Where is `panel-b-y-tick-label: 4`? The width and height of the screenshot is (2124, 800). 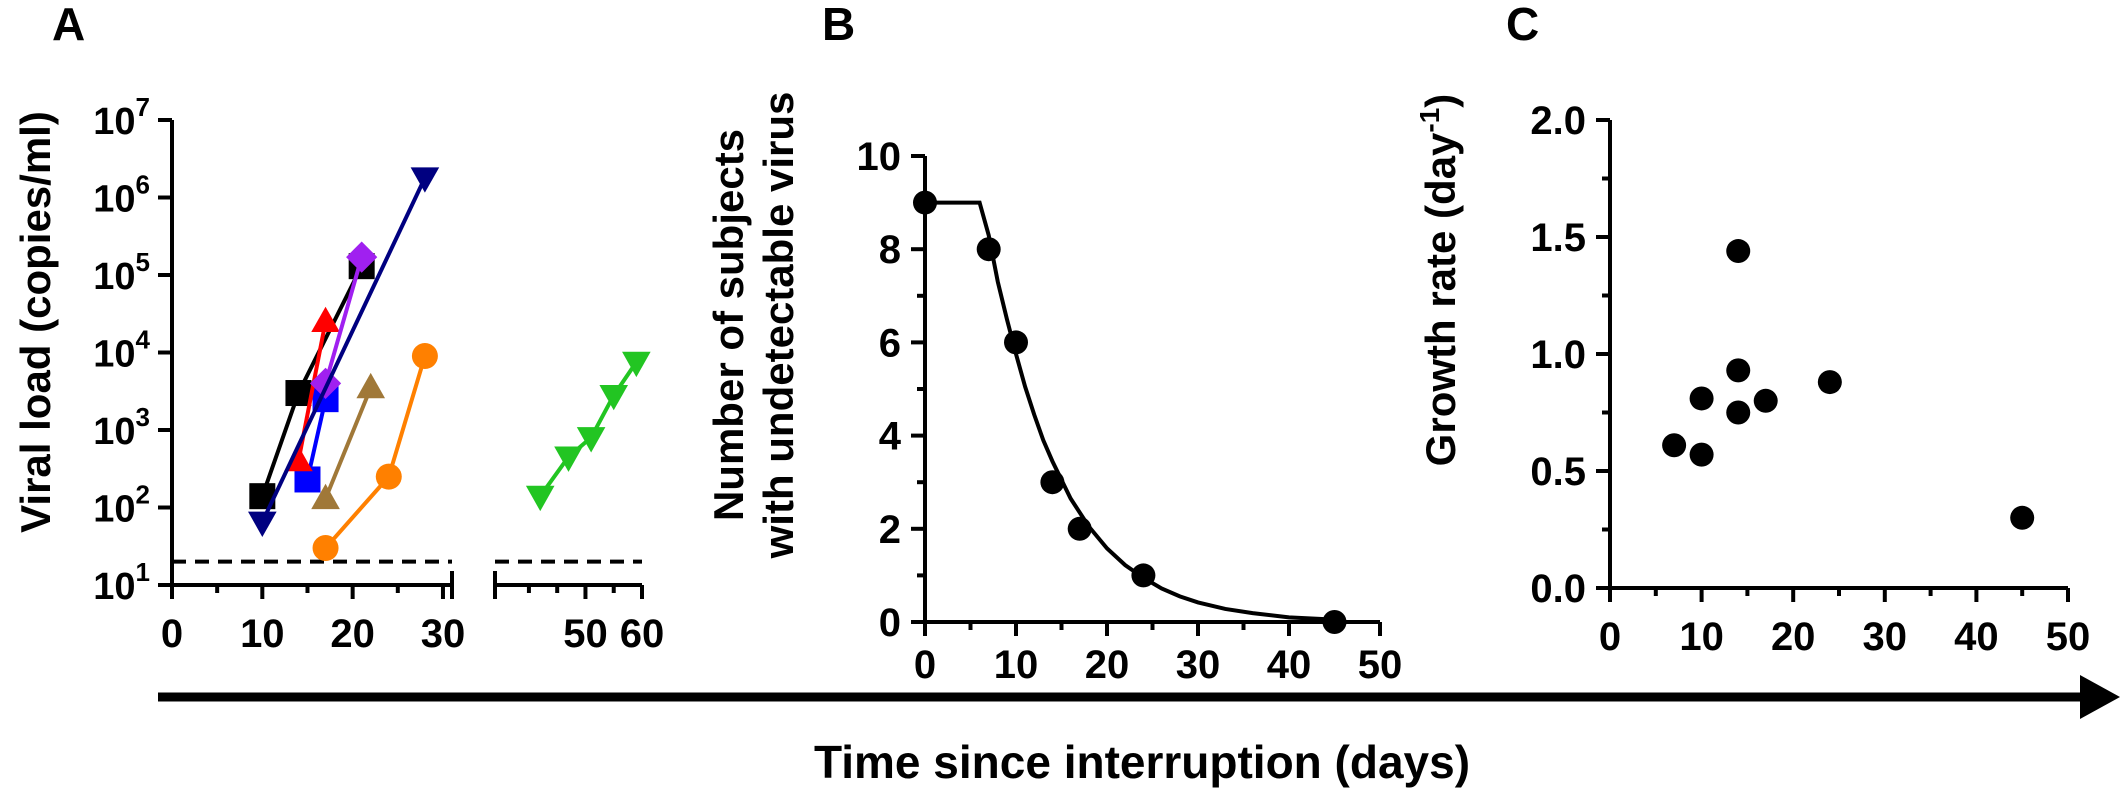 panel-b-y-tick-label: 4 is located at coordinates (890, 437).